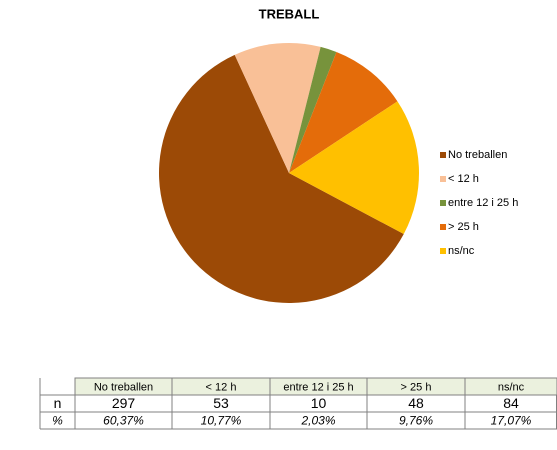  I want to click on header-label: No treballen, so click(123, 387).